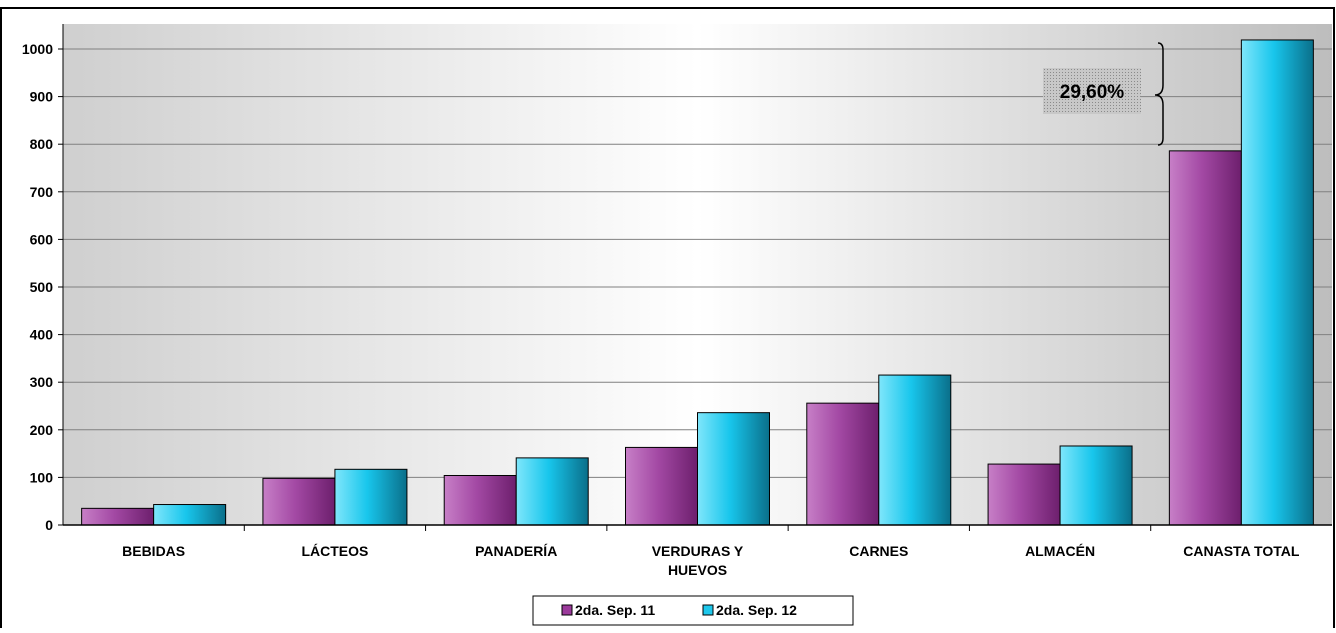 The width and height of the screenshot is (1336, 633). Describe the element at coordinates (42, 144) in the screenshot. I see `y-tick-label: 800` at that location.